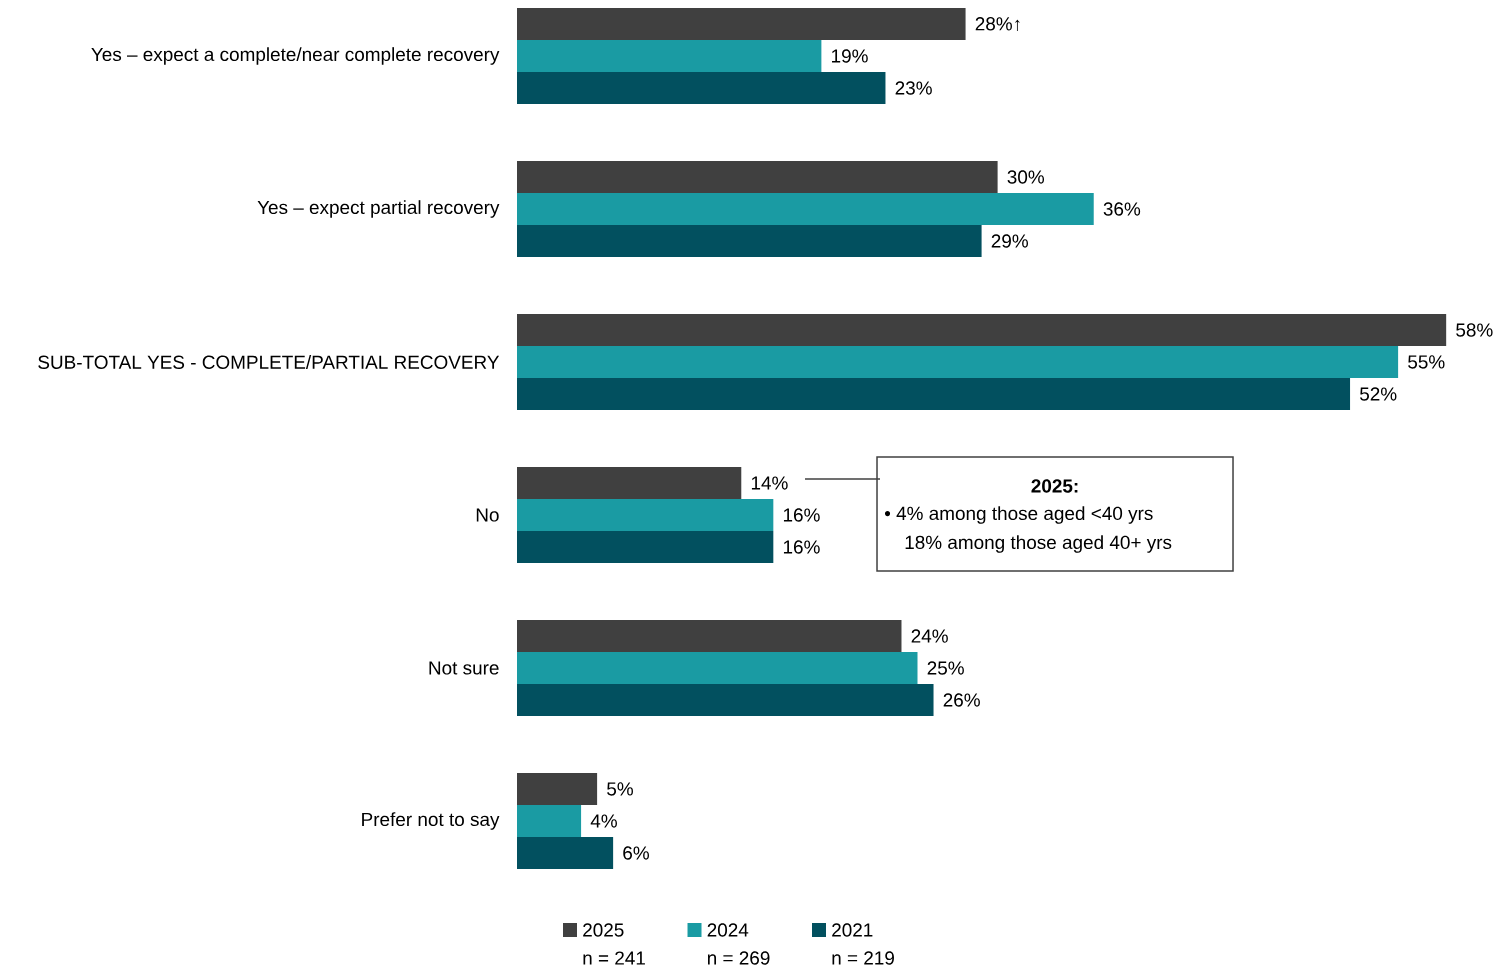 This screenshot has height=968, width=1506. I want to click on text: n = 241, so click(614, 958).